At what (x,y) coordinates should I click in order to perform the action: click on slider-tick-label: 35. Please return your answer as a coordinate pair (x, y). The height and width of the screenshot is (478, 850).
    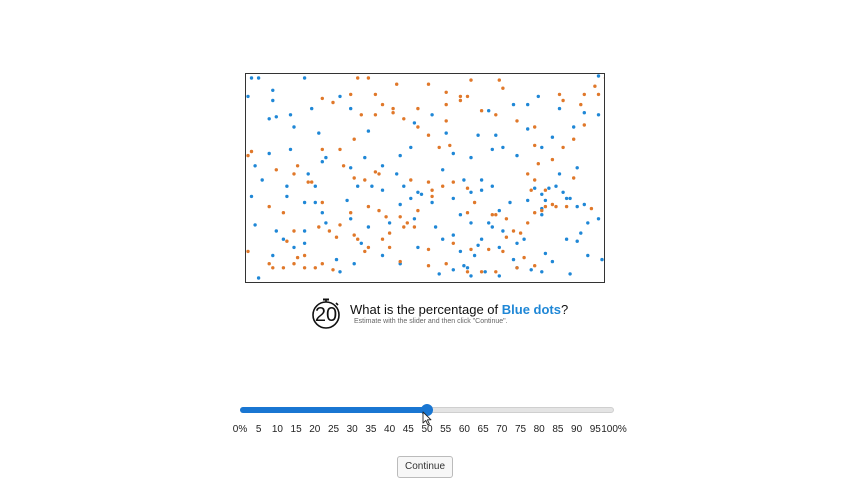
    Looking at the image, I should click on (371, 429).